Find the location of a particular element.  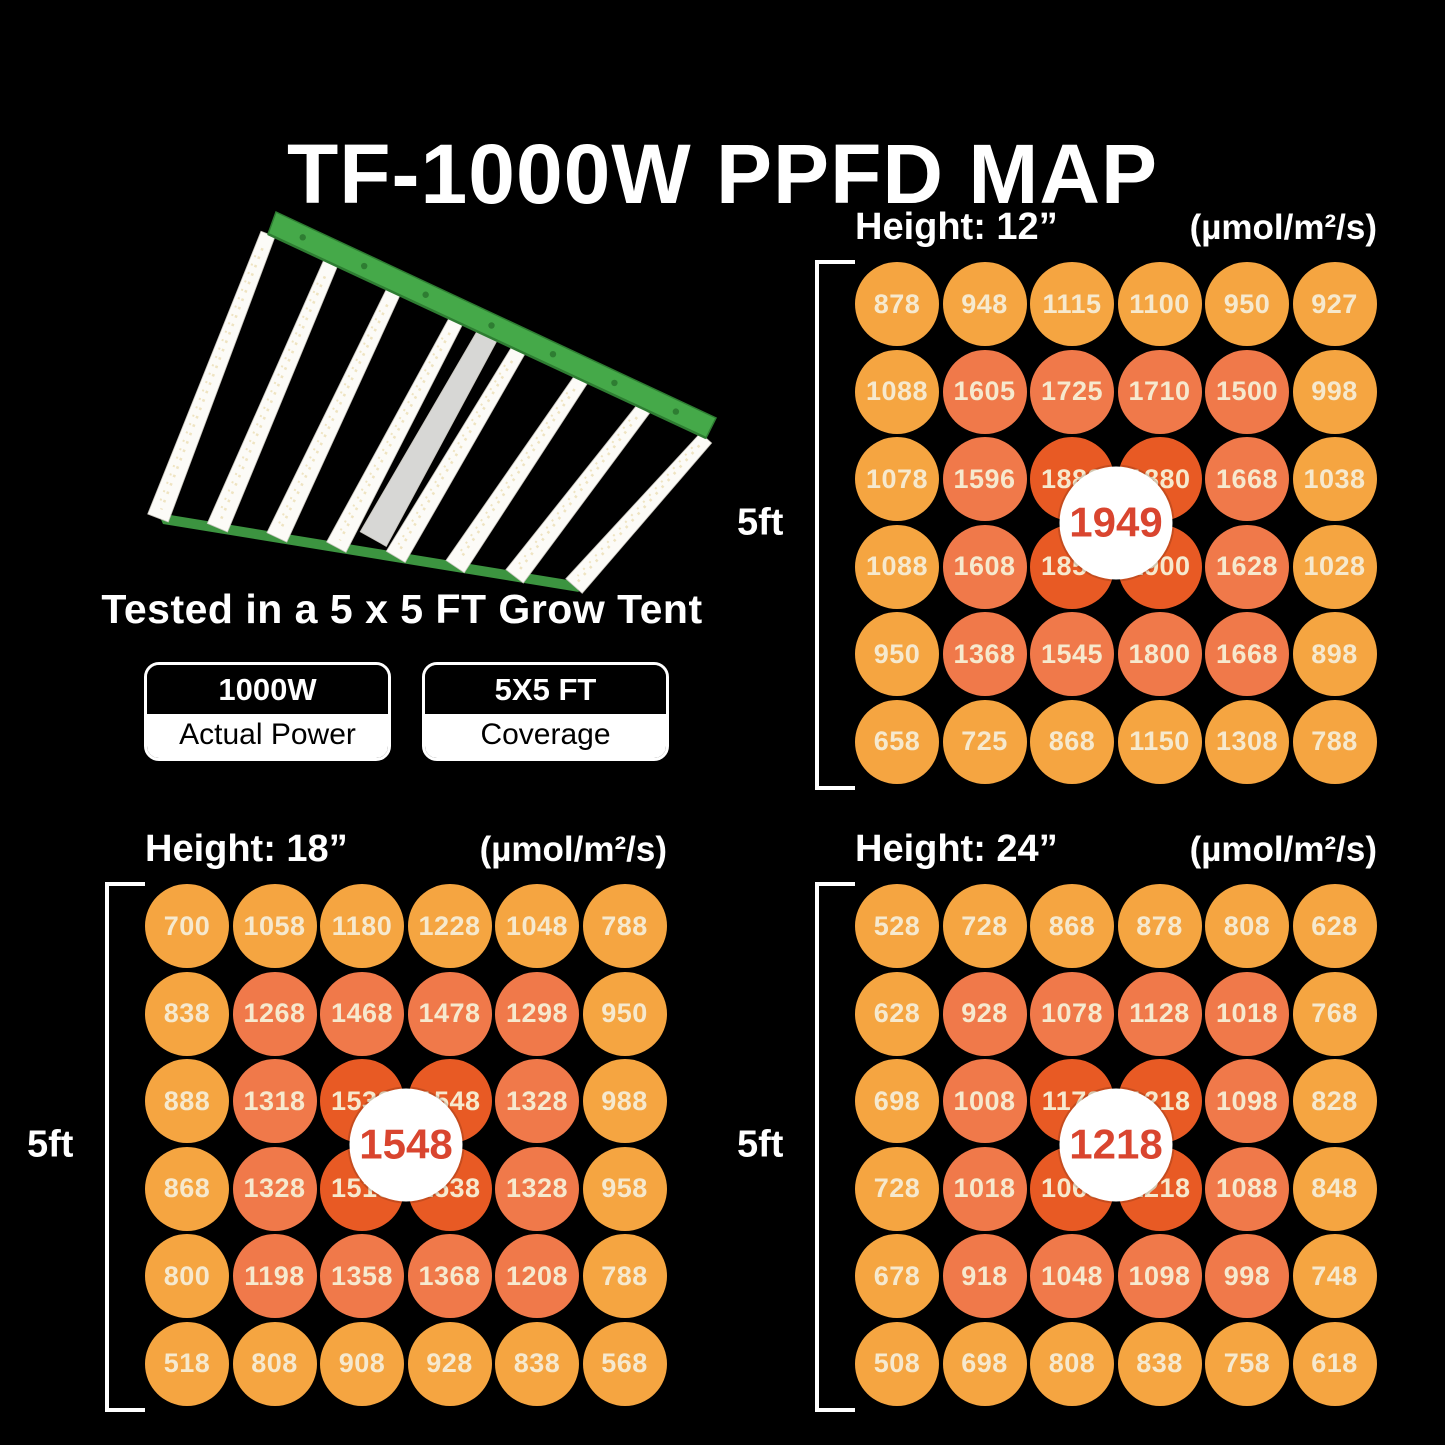

ppfd-cell: 908 is located at coordinates (362, 1363).